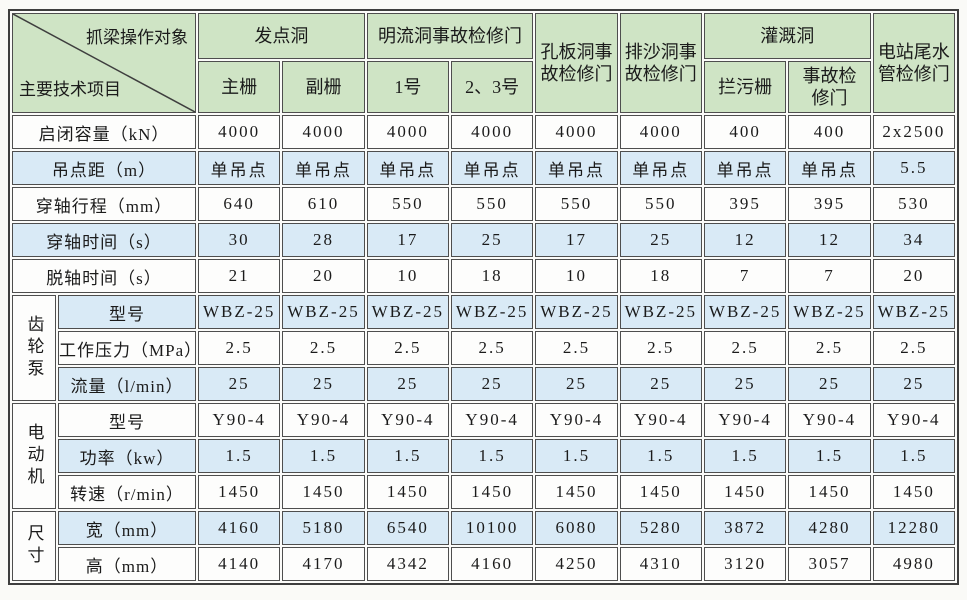 The height and width of the screenshot is (600, 967). What do you see at coordinates (127, 384) in the screenshot?
I see `row-label: 流量（l/min）` at bounding box center [127, 384].